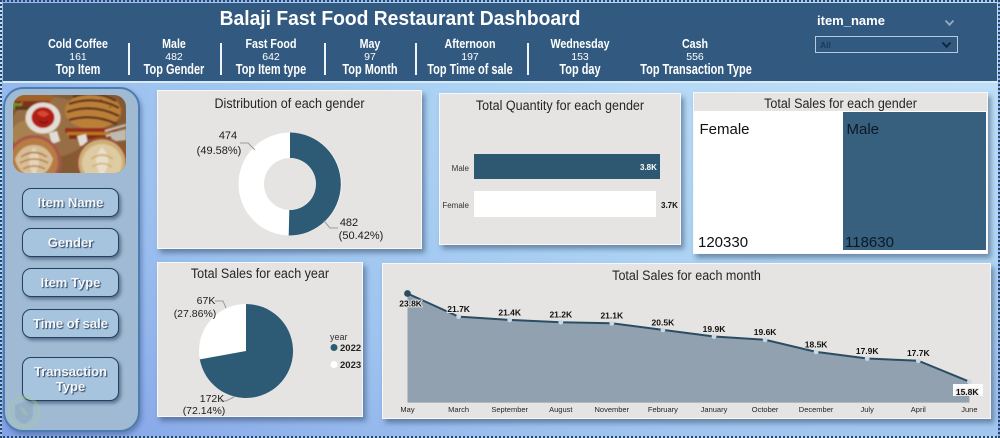  I want to click on svg-text: September, so click(509, 409).